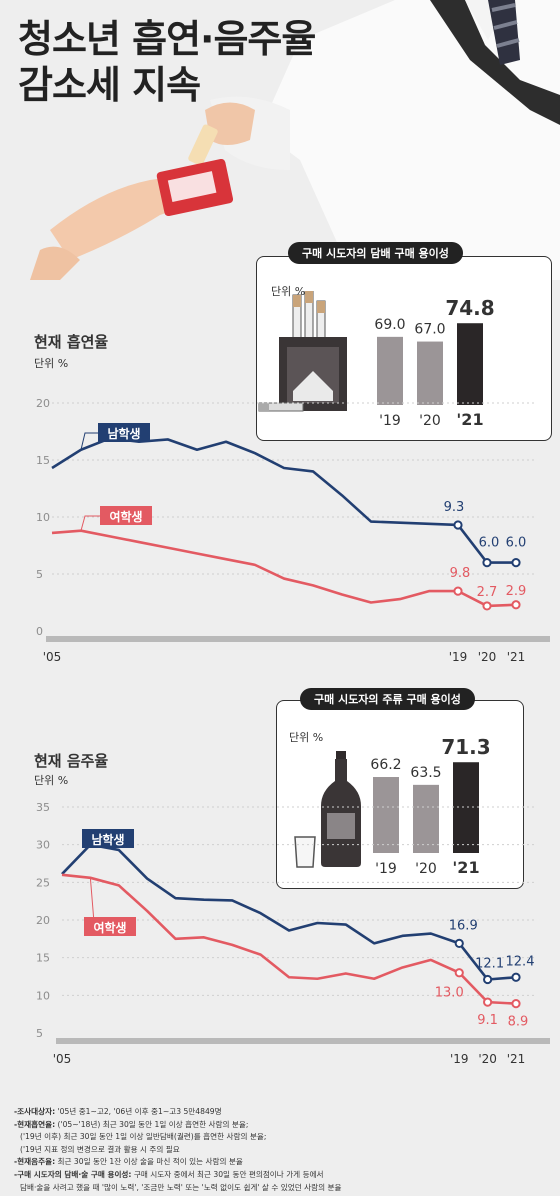 This screenshot has height=1196, width=560. Describe the element at coordinates (518, 1022) in the screenshot. I see `data-label: 8.9` at that location.